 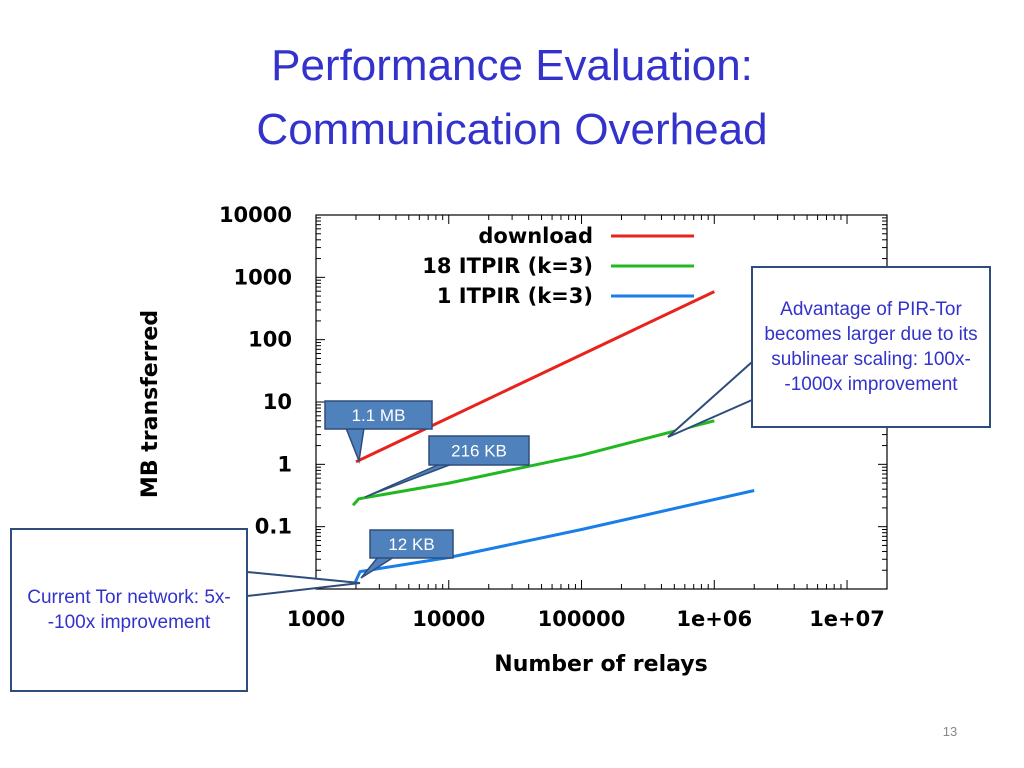 What do you see at coordinates (316, 619) in the screenshot?
I see `x-tick-label: 1000` at bounding box center [316, 619].